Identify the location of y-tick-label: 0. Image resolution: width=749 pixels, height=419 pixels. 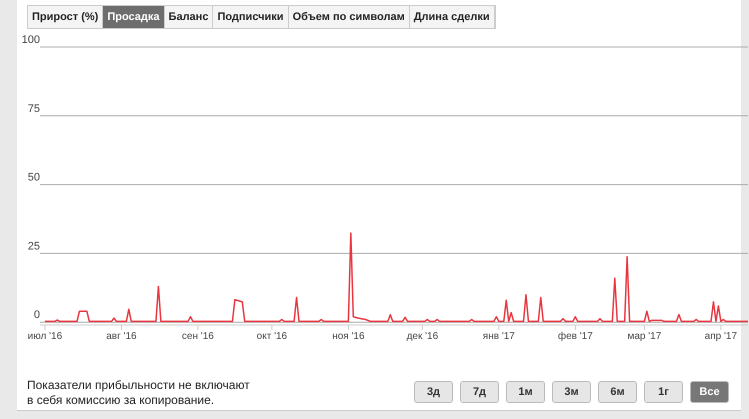
(37, 315).